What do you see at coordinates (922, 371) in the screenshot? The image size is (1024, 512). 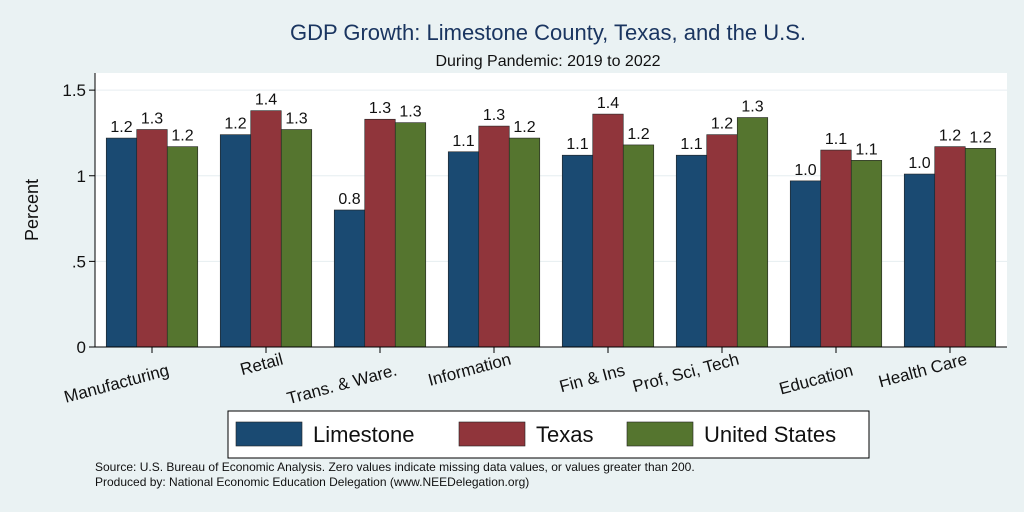 I see `x-tick-label: Health Care` at bounding box center [922, 371].